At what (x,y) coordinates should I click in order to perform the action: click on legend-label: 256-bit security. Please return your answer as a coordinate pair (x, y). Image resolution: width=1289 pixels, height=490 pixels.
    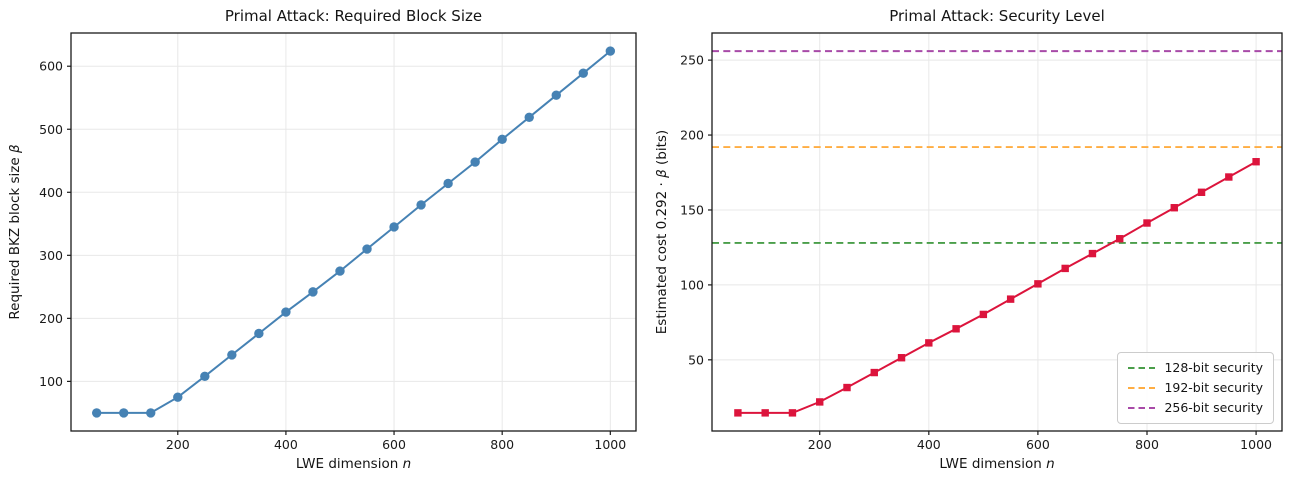
    Looking at the image, I should click on (1213, 407).